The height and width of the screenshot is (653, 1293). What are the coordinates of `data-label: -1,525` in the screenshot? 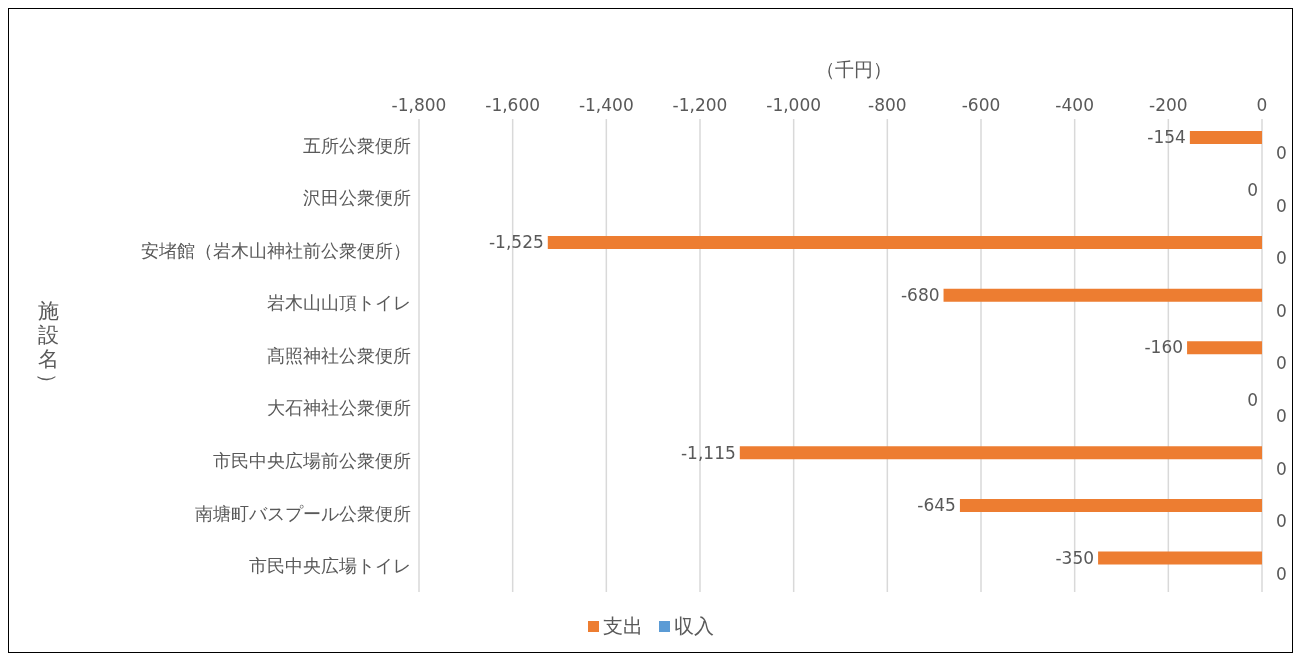 It's located at (516, 242).